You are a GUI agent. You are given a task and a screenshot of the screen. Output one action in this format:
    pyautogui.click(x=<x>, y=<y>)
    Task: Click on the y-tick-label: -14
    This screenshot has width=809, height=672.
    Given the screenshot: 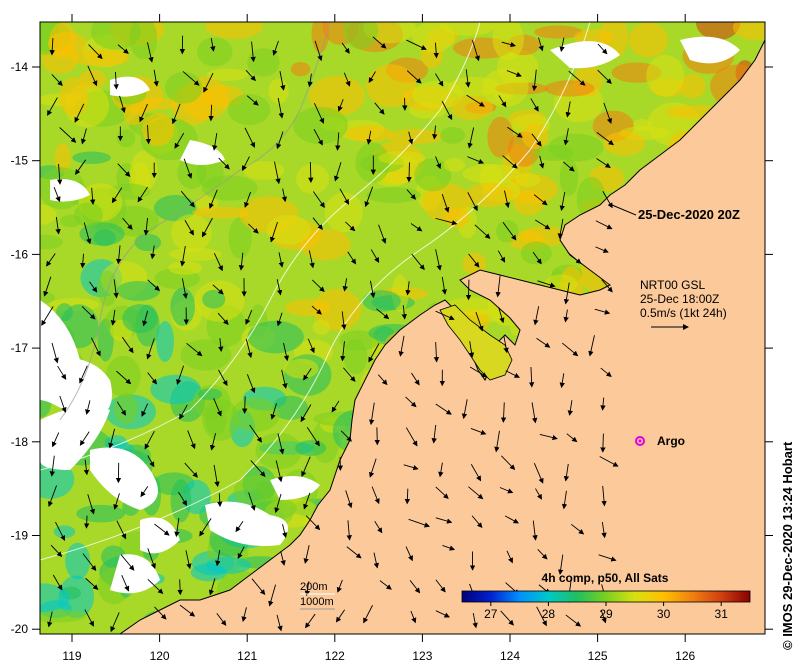 What is the action you would take?
    pyautogui.click(x=20, y=67)
    